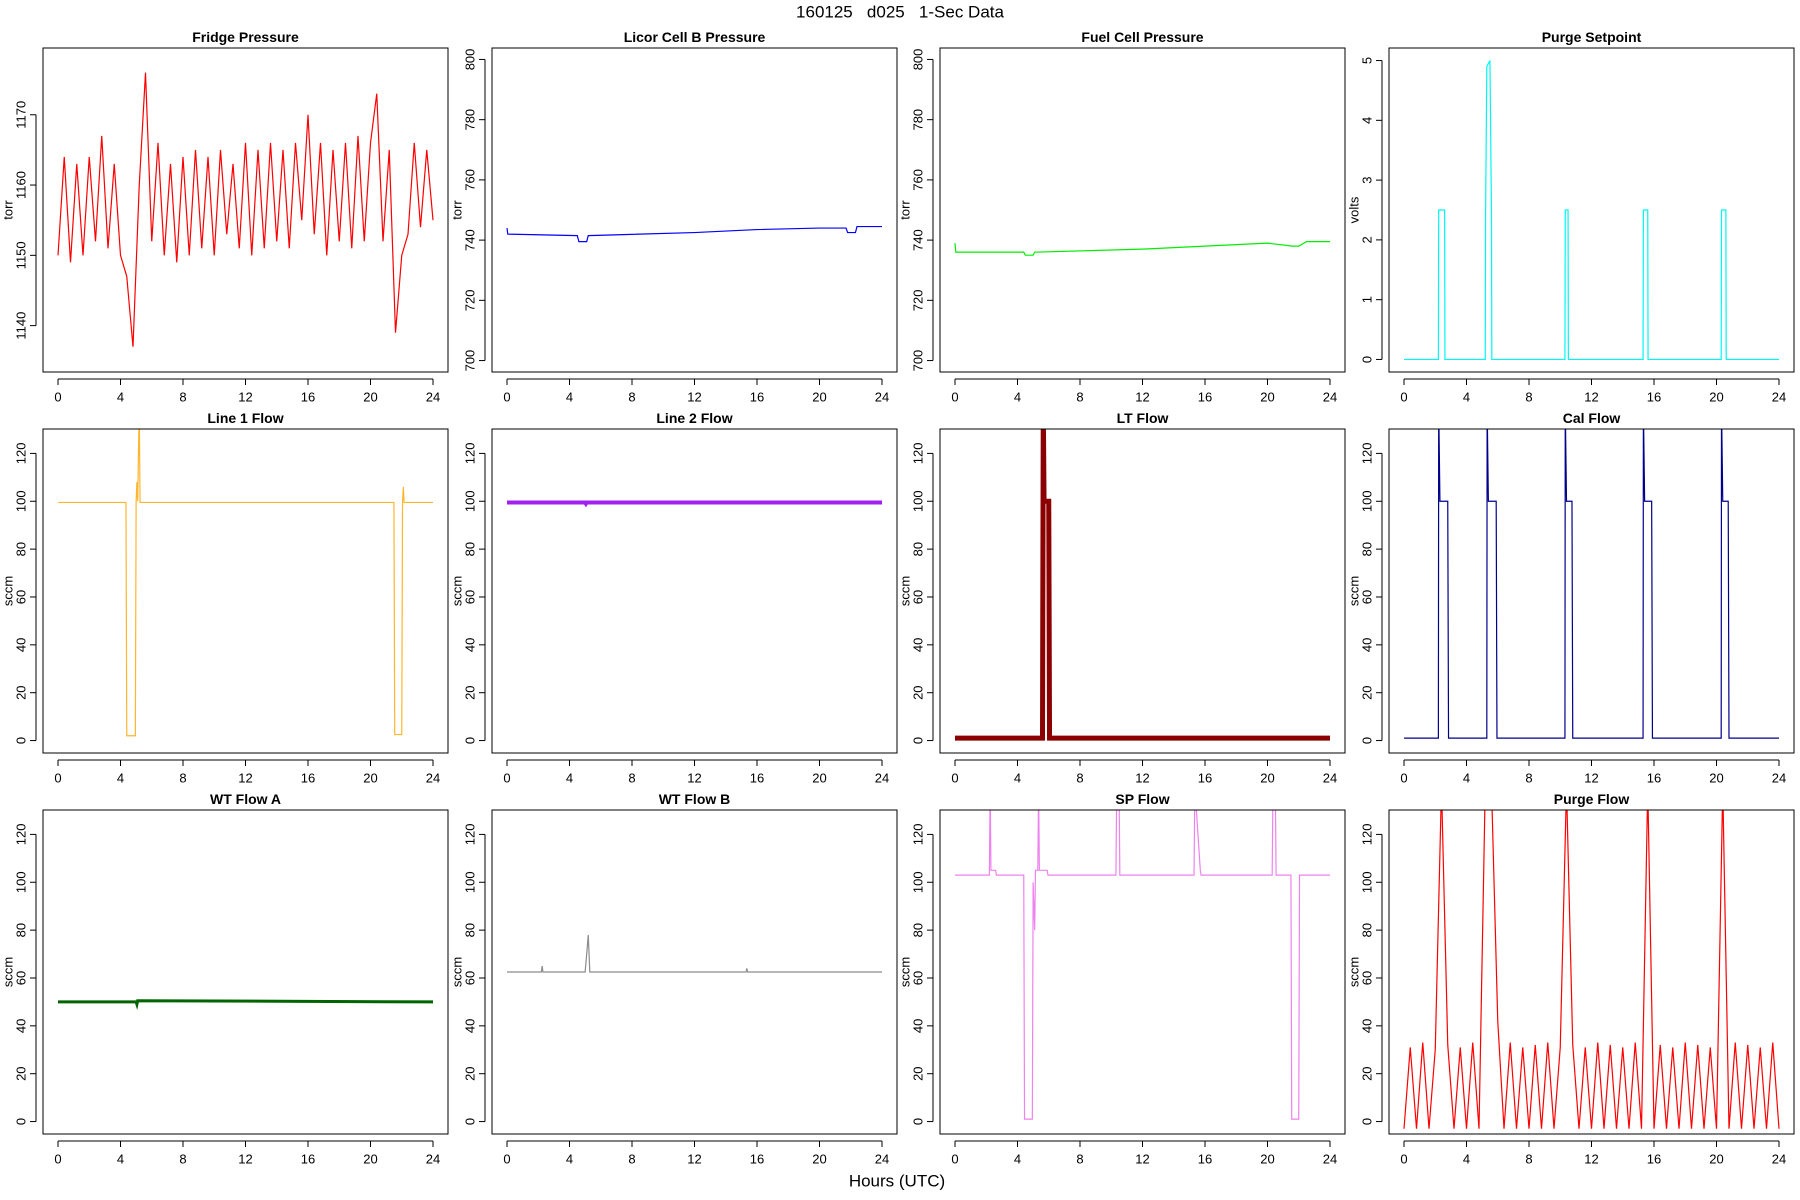 The image size is (1800, 1200). I want to click on main-title: 160125 d025 1-Sec Data, so click(900, 11).